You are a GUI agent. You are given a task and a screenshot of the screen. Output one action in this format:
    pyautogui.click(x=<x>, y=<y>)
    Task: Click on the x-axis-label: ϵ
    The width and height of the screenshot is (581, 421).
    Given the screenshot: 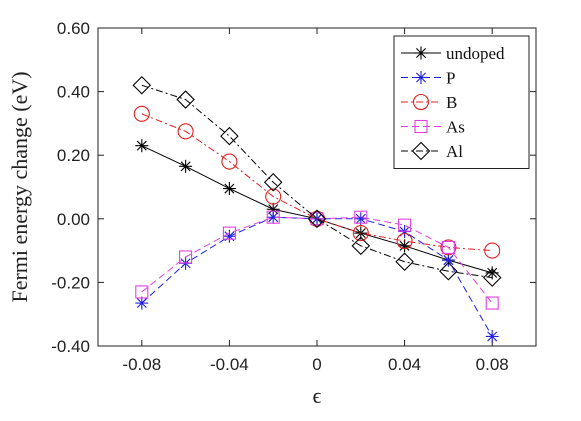 What is the action you would take?
    pyautogui.click(x=317, y=395)
    